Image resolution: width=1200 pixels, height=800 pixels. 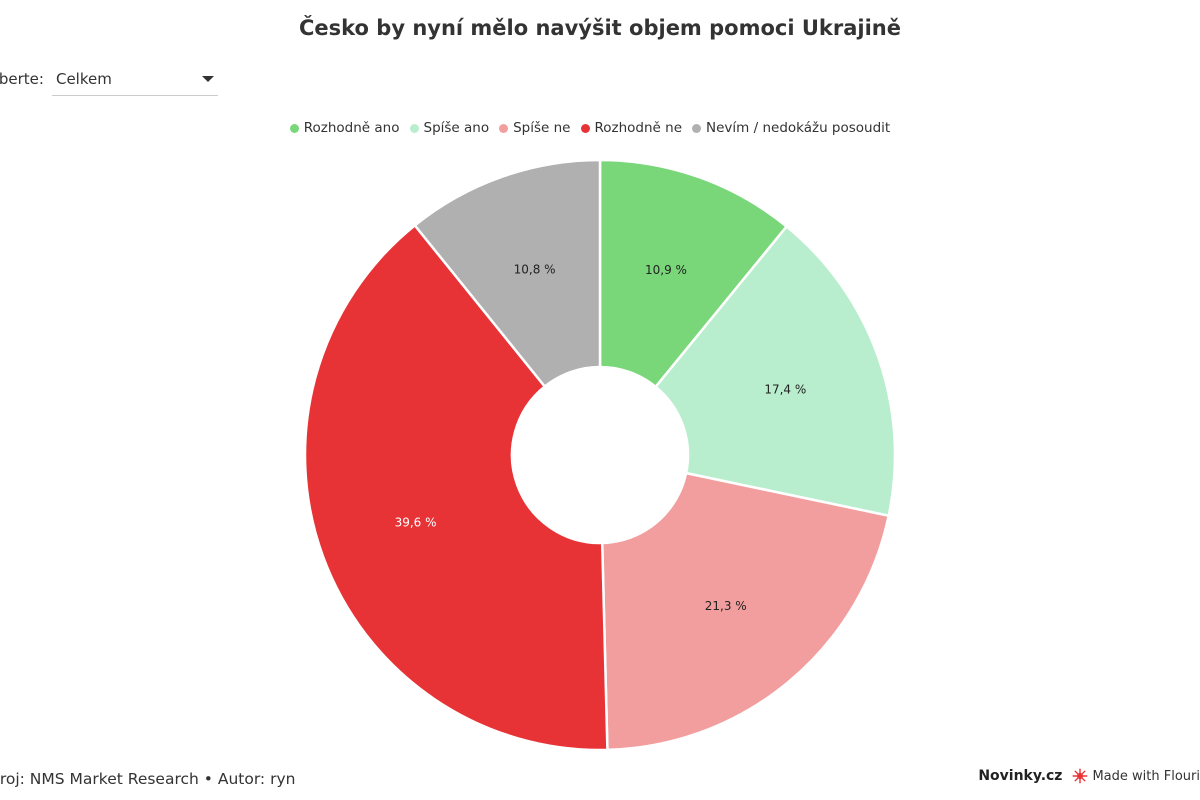 I want to click on filter-label: yberte:, so click(x=22, y=79).